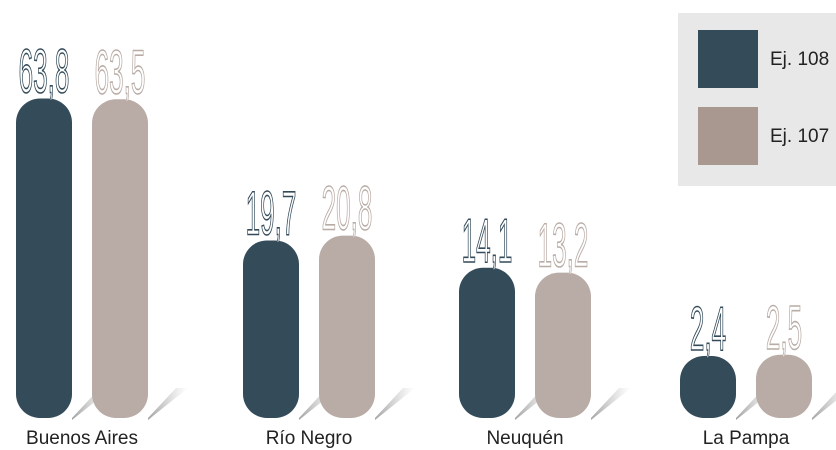  What do you see at coordinates (309, 438) in the screenshot?
I see `category-label: Río Negro` at bounding box center [309, 438].